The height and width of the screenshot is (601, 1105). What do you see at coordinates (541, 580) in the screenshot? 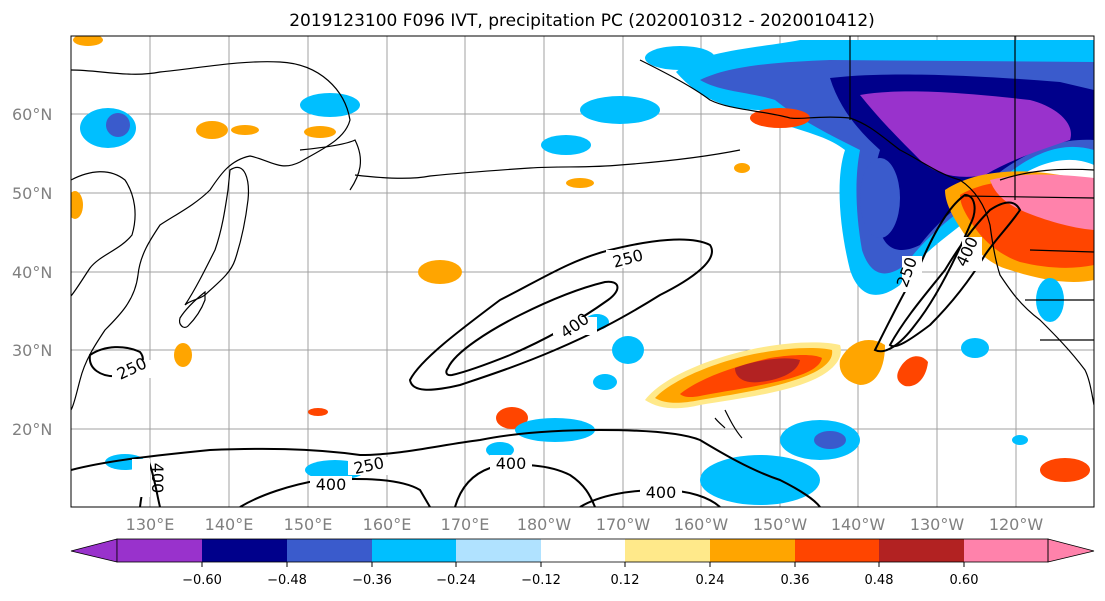
I see `colorbar-tick-label: −0.12` at bounding box center [541, 580].